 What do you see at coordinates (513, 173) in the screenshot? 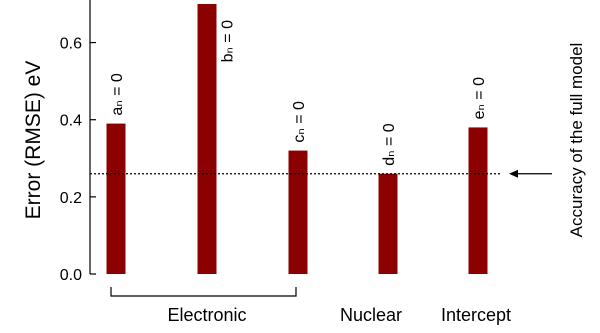
I see `reference-arrow-head` at bounding box center [513, 173].